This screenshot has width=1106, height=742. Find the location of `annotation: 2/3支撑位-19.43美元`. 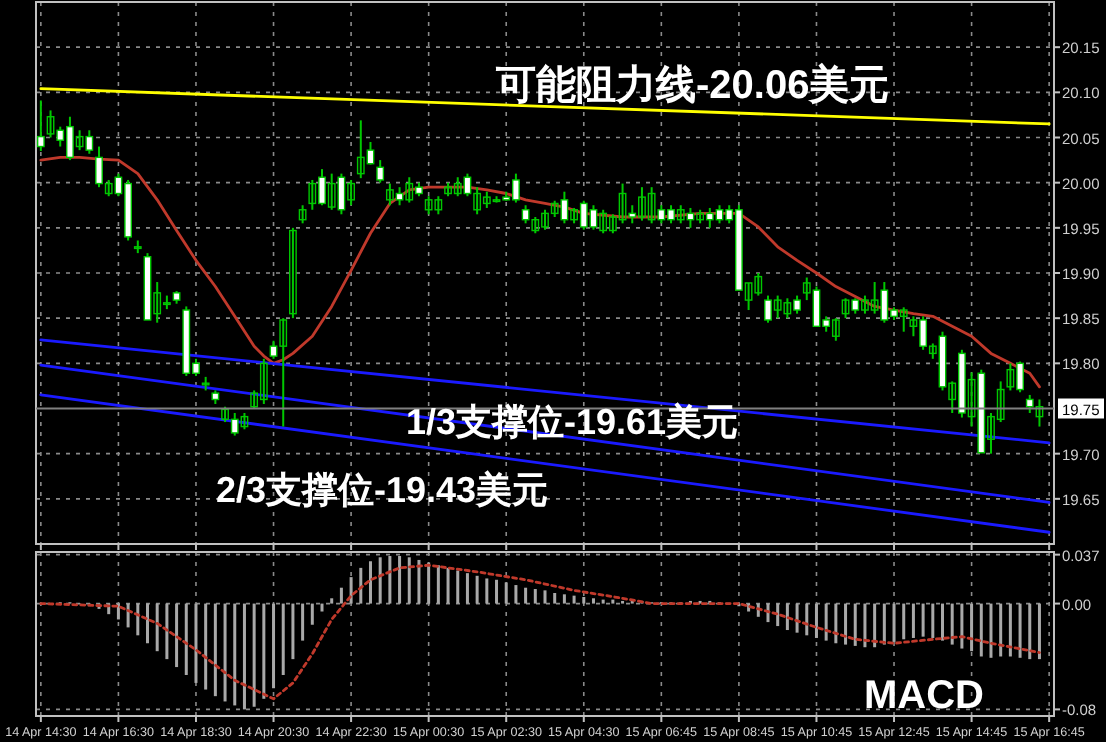

annotation: 2/3支撑位-19.43美元 is located at coordinates (382, 490).